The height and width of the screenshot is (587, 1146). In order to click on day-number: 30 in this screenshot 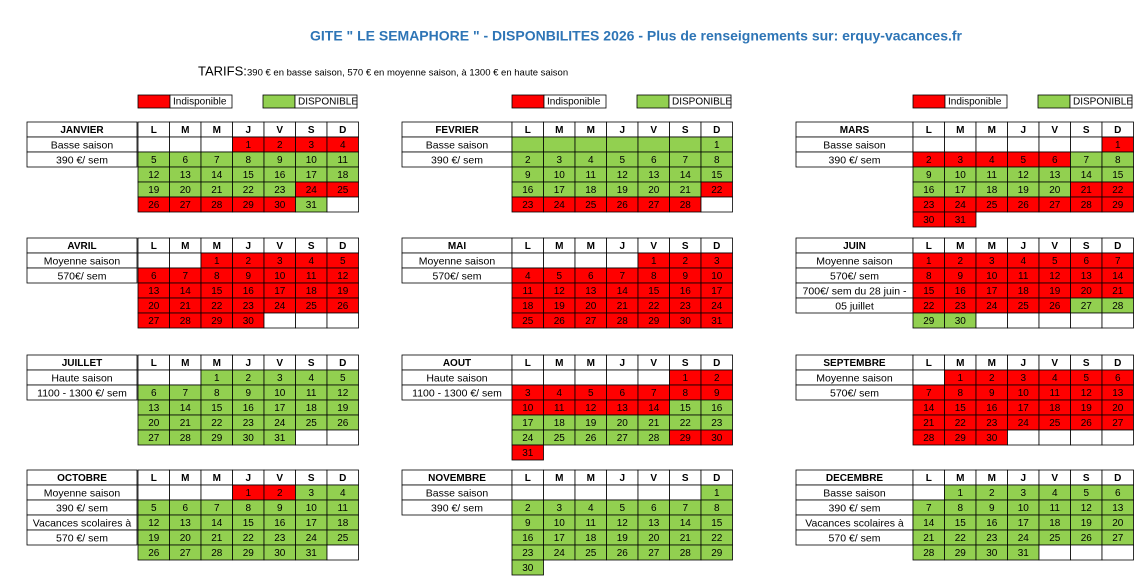, I will do `click(280, 553)`.